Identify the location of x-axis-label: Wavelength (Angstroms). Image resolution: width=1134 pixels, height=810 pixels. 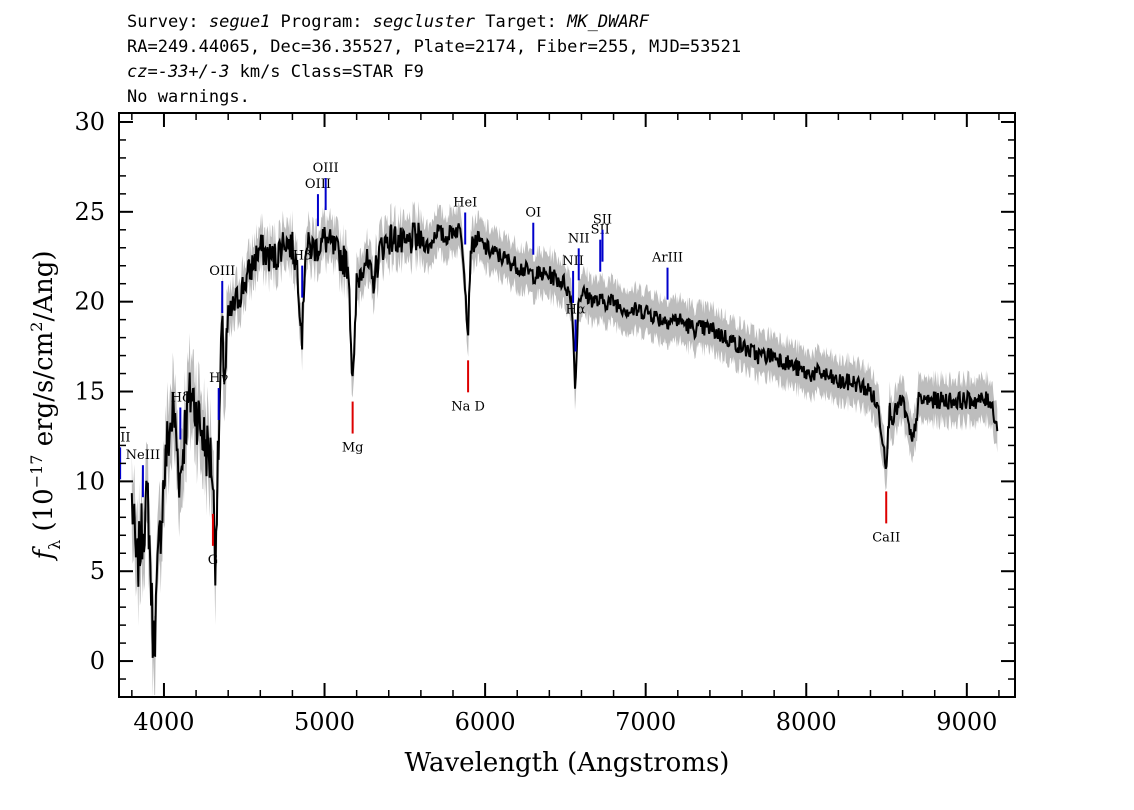
(567, 763).